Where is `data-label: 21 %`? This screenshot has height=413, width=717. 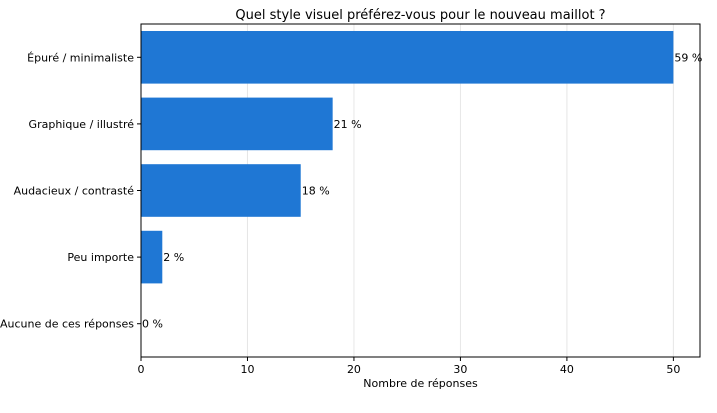
data-label: 21 % is located at coordinates (348, 124).